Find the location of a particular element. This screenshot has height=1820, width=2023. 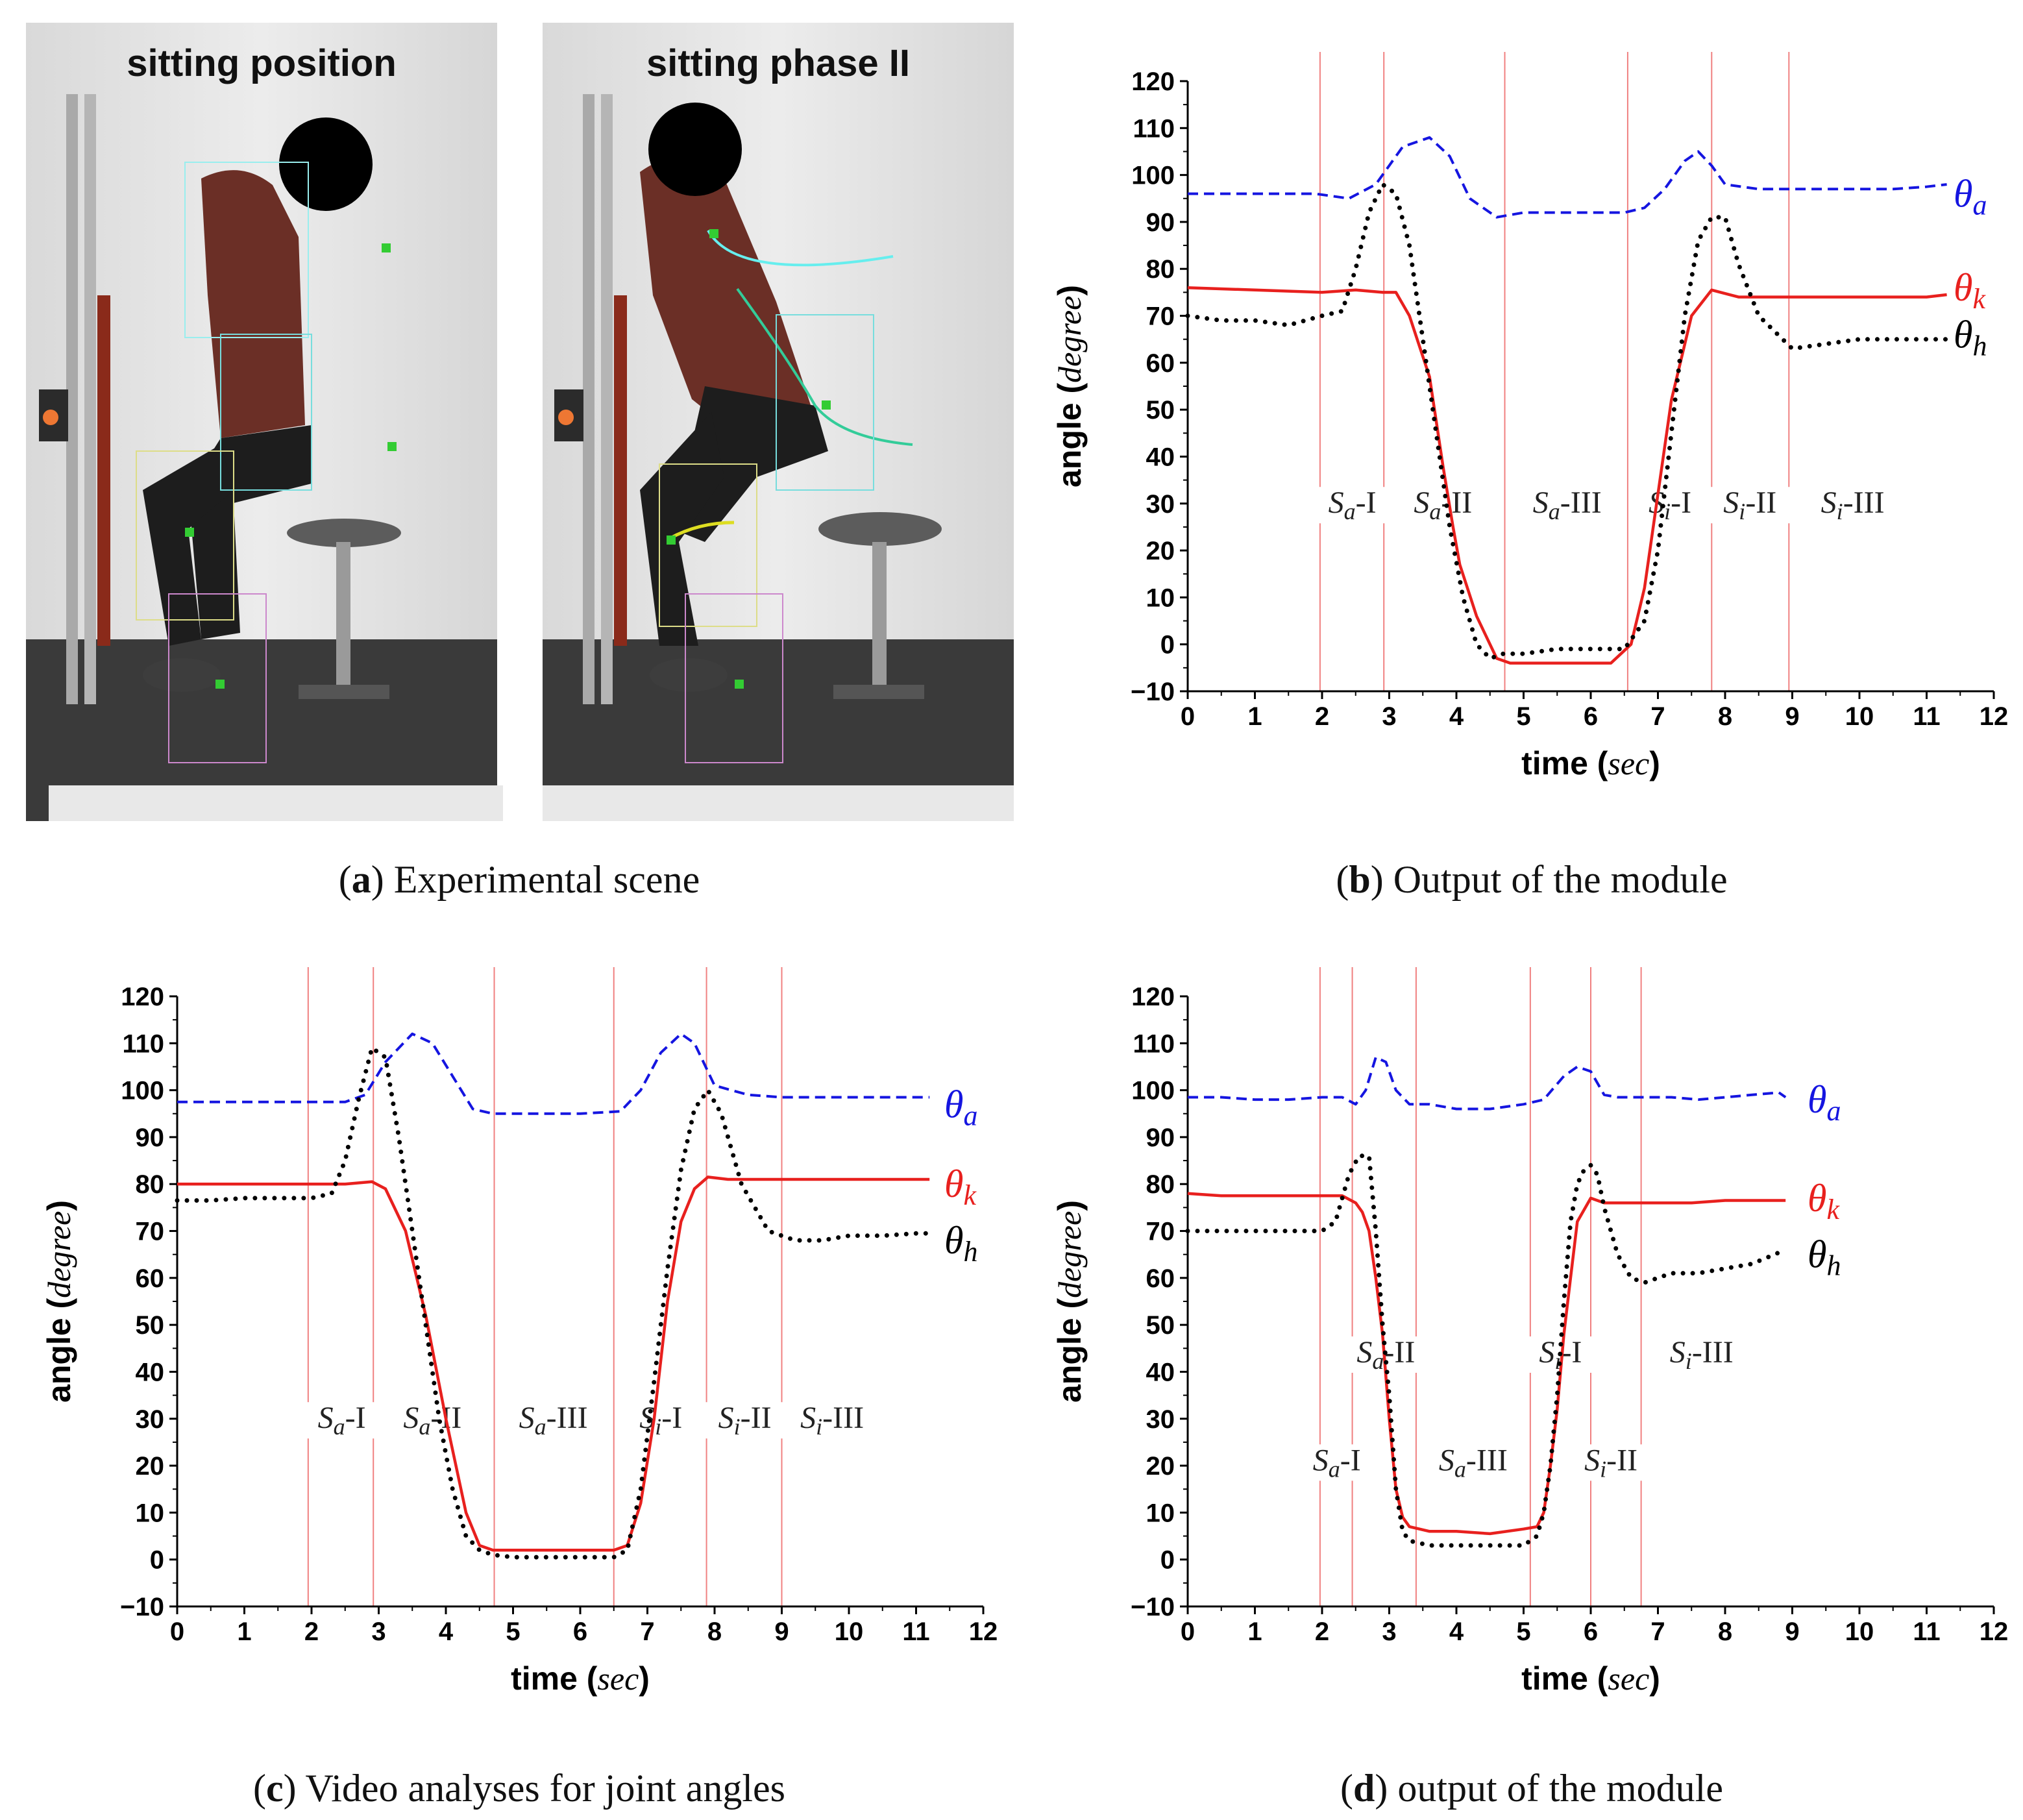

phase-label: Sa-III is located at coordinates (1567, 505).